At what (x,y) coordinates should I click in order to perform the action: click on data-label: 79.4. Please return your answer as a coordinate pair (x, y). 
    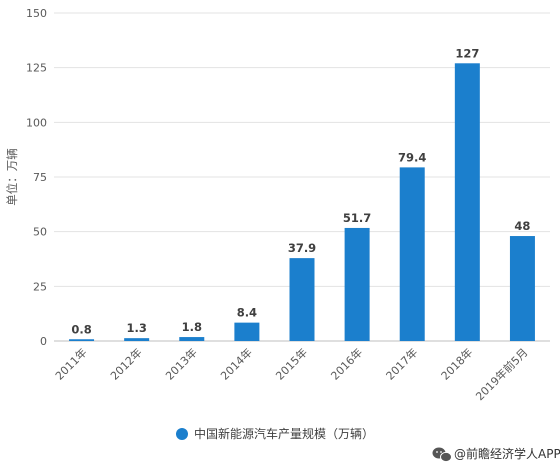
    Looking at the image, I should click on (412, 157).